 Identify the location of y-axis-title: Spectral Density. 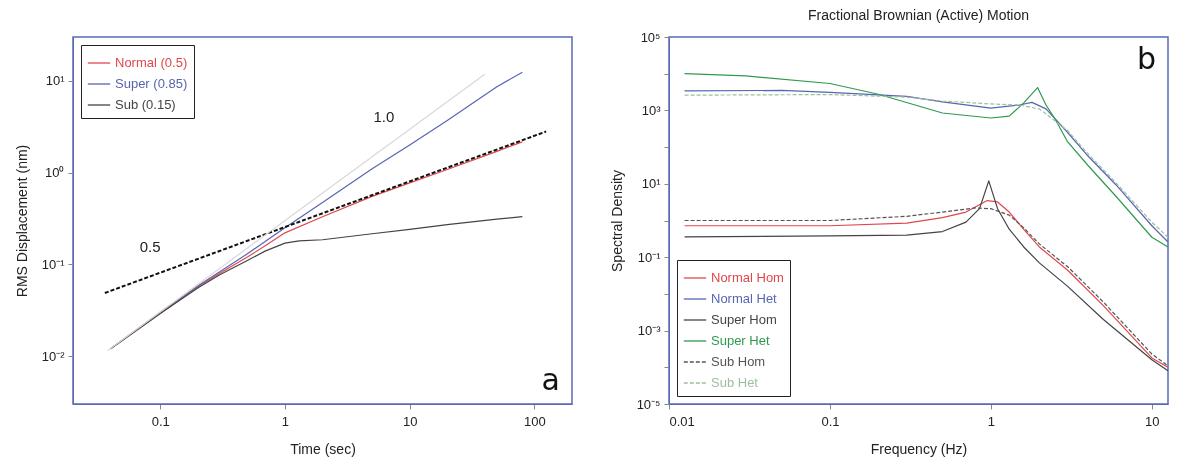
(616, 221).